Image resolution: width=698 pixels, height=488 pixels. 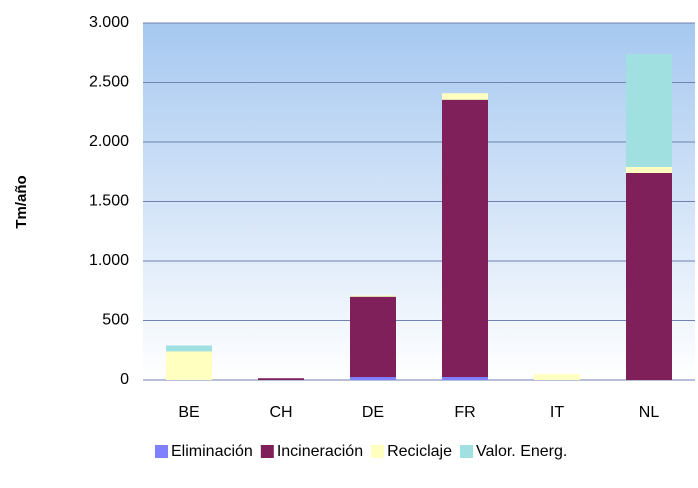 I want to click on y-axis-label: Tm/año, so click(x=21, y=201).